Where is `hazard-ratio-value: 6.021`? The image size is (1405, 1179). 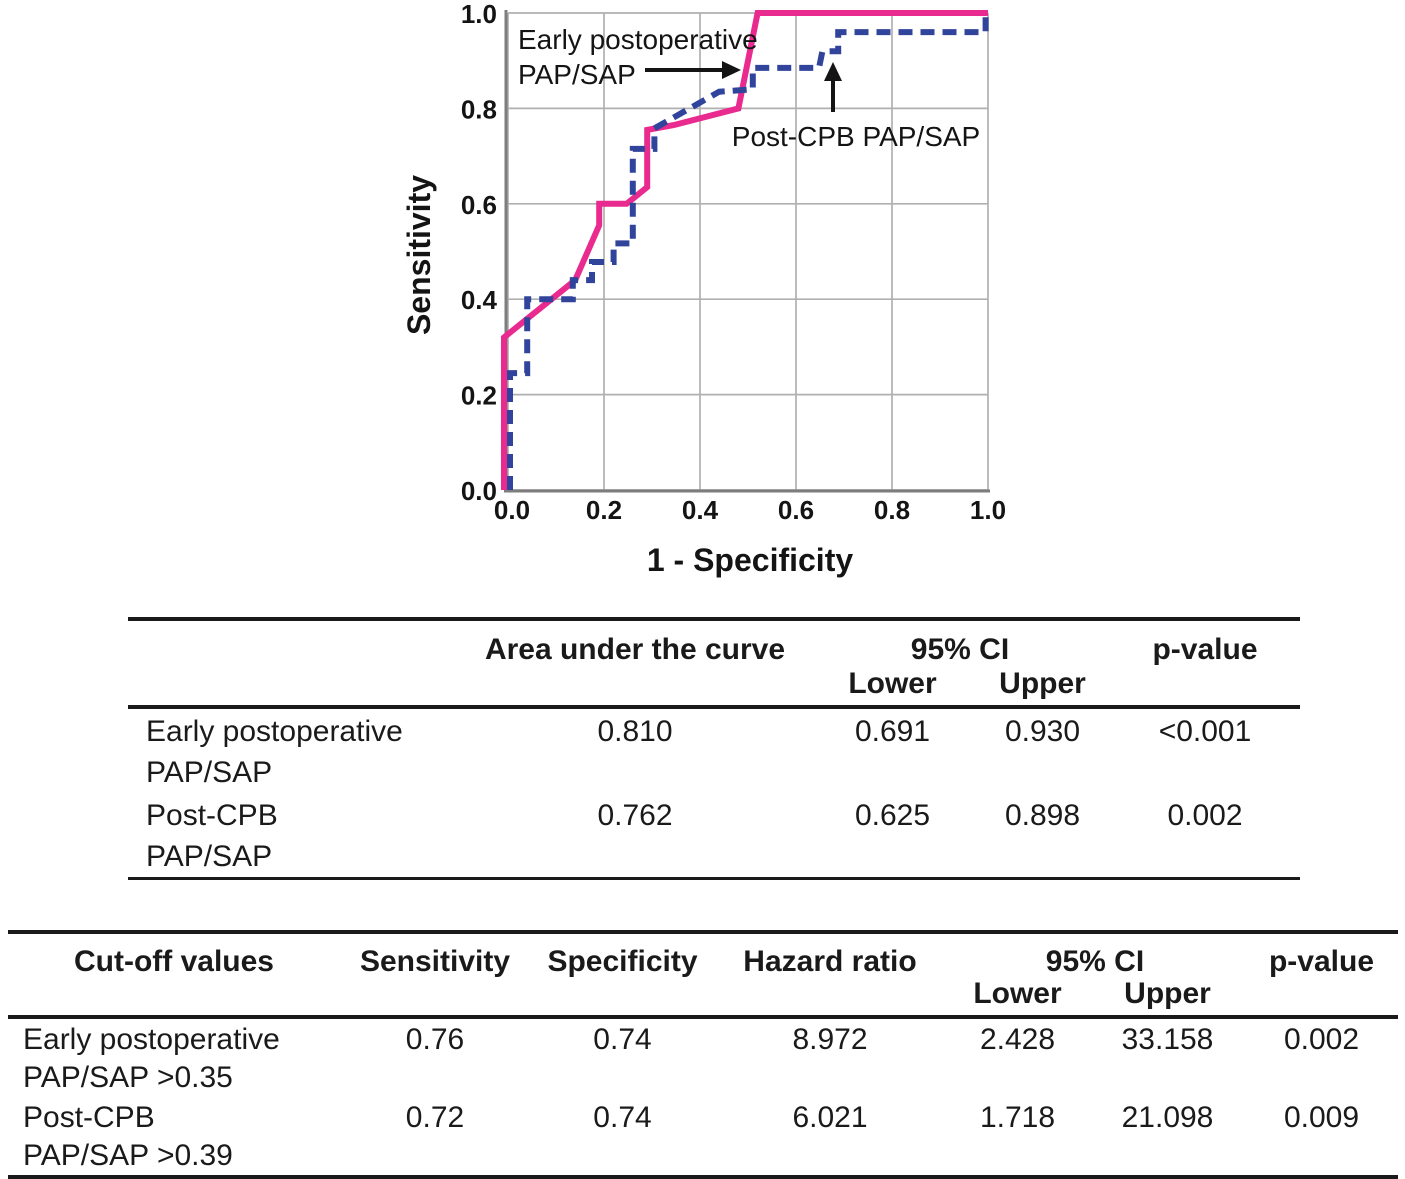
hazard-ratio-value: 6.021 is located at coordinates (830, 1117).